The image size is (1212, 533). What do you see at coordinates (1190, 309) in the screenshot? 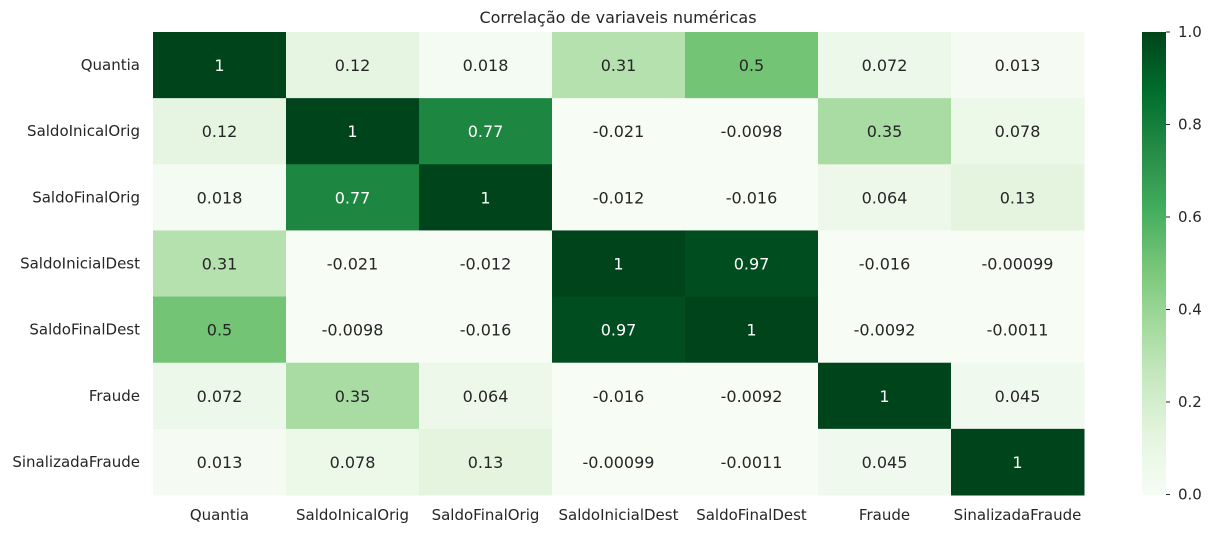
I see `colorbar-tick-label: 0.4` at bounding box center [1190, 309].